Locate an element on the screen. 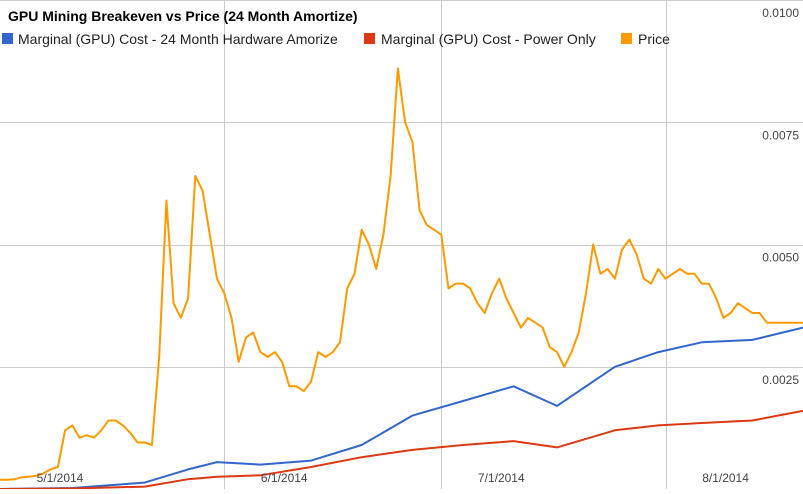  y-tick-label: 0.0050 is located at coordinates (780, 258).